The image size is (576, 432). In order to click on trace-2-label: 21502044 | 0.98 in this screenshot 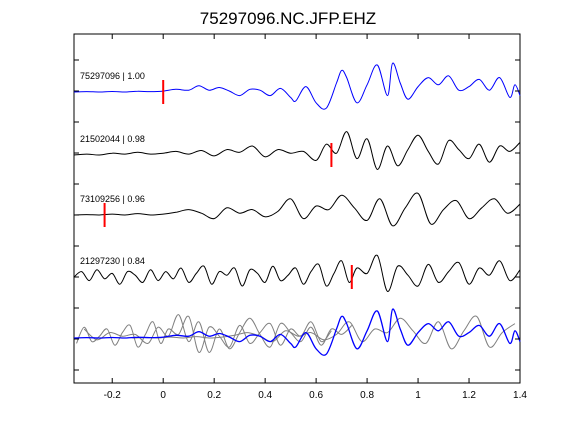, I will do `click(112, 139)`.